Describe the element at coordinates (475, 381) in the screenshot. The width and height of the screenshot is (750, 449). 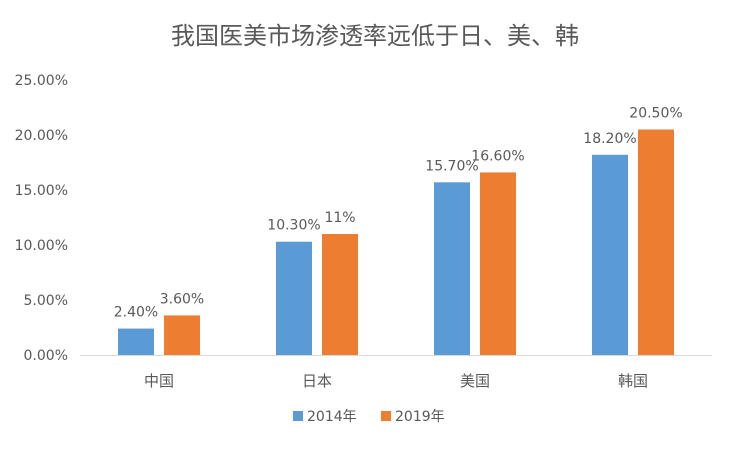
I see `x-category-label: 美国` at that location.